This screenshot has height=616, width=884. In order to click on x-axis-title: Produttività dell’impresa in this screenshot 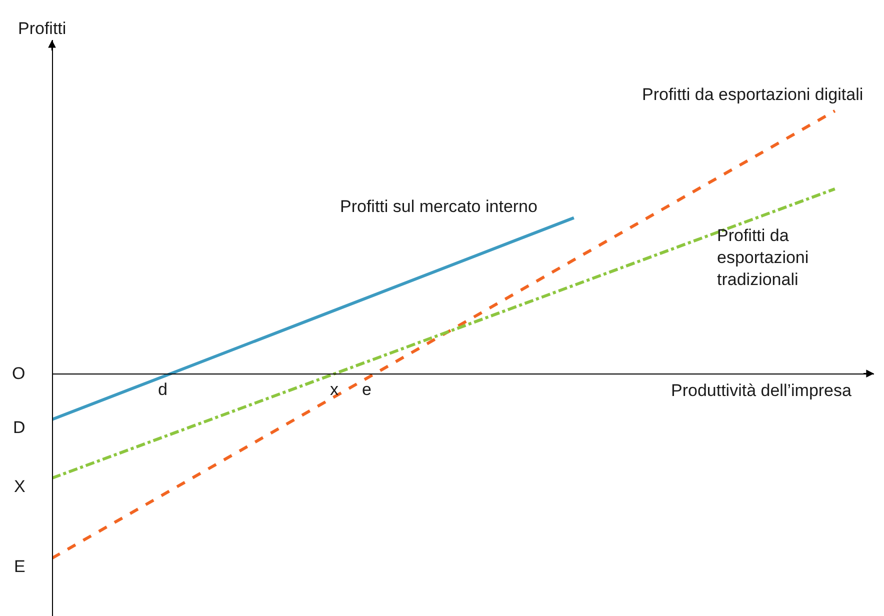, I will do `click(761, 390)`.